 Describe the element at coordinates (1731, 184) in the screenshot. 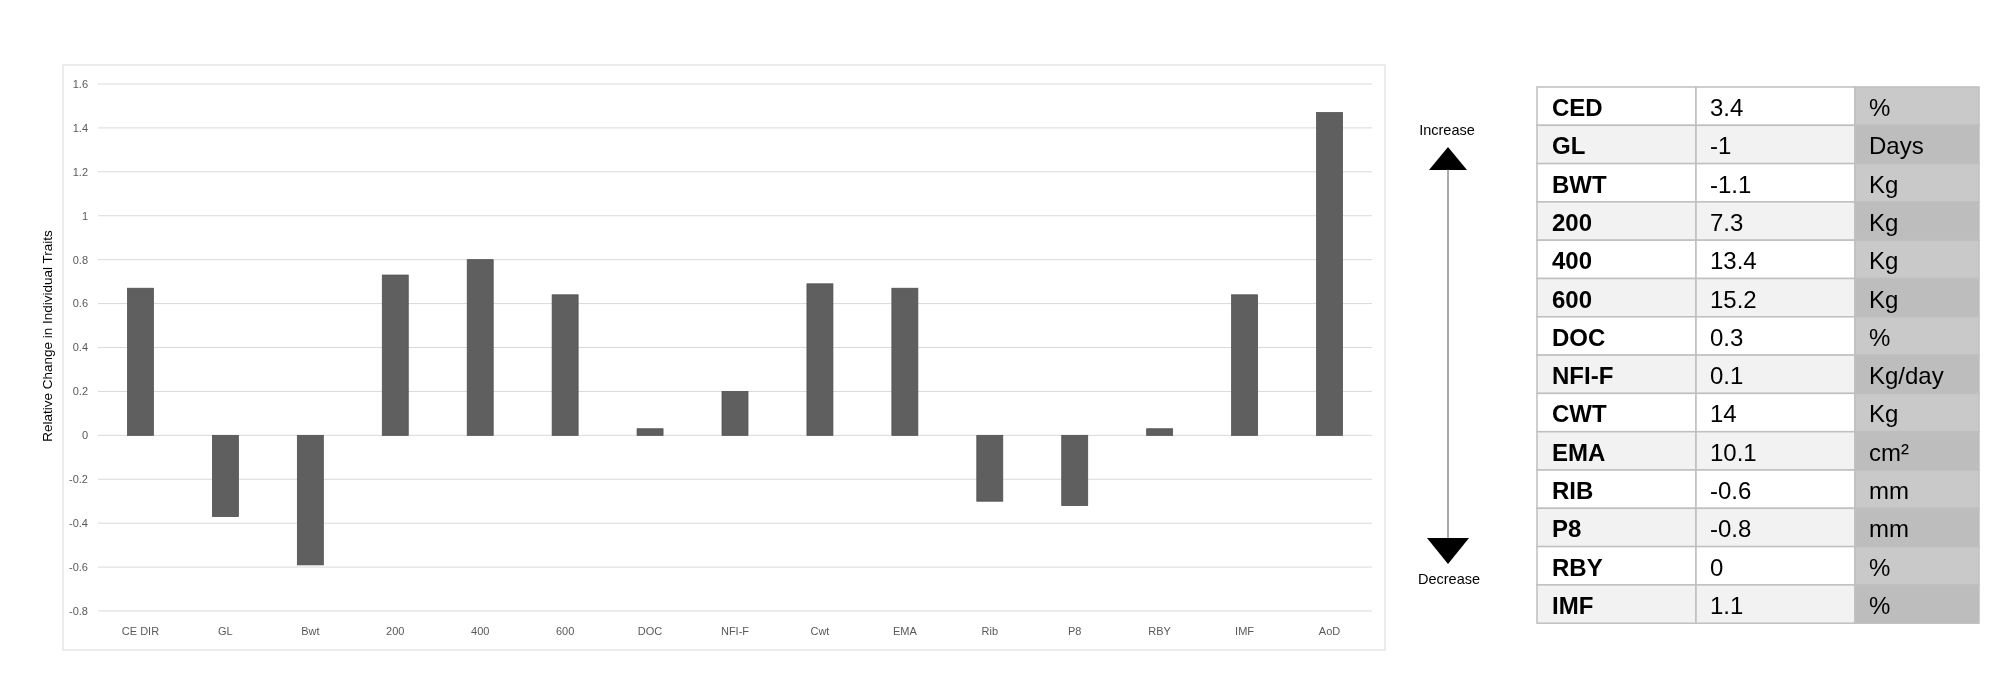

I see `data-label: -1.1` at that location.